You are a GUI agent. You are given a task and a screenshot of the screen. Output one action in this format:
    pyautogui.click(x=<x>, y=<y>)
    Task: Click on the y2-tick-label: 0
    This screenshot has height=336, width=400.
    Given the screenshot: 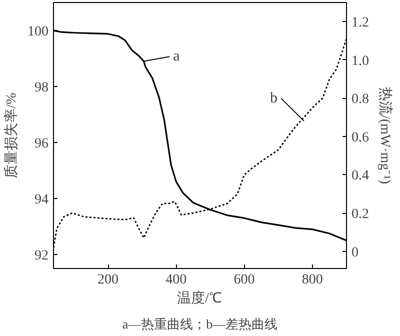 What is the action you would take?
    pyautogui.click(x=355, y=252)
    